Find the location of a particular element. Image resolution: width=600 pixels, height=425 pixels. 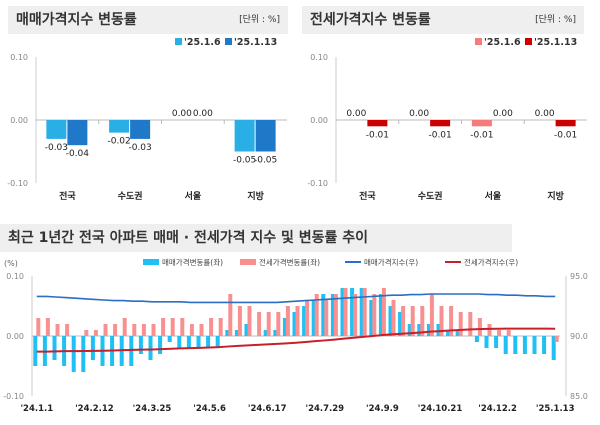

trend-title-bar: 최근 1년간 전국 아파트 매매 · 전세가격 지수 및 변동률 추이 is located at coordinates (256, 238).